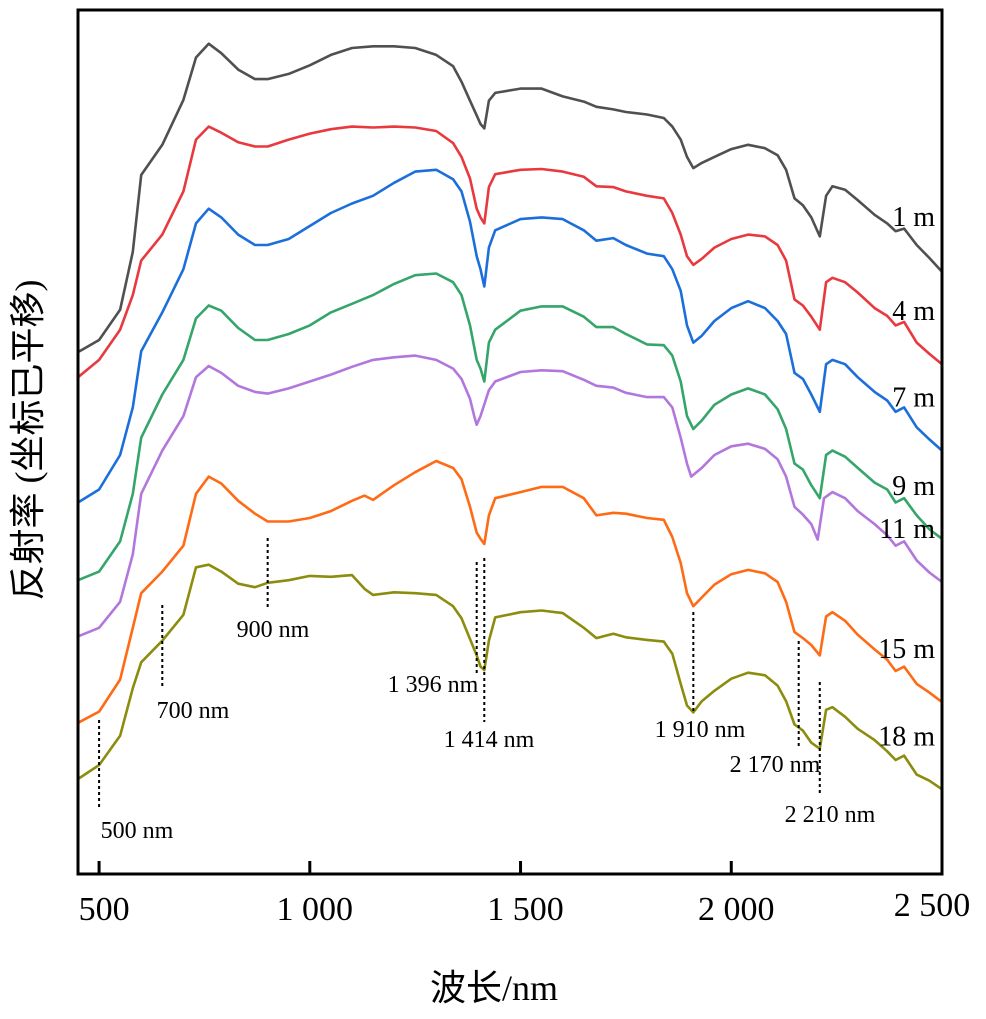  What do you see at coordinates (489, 740) in the screenshot?
I see `annotation-label-1414nm: 1 414 nm` at bounding box center [489, 740].